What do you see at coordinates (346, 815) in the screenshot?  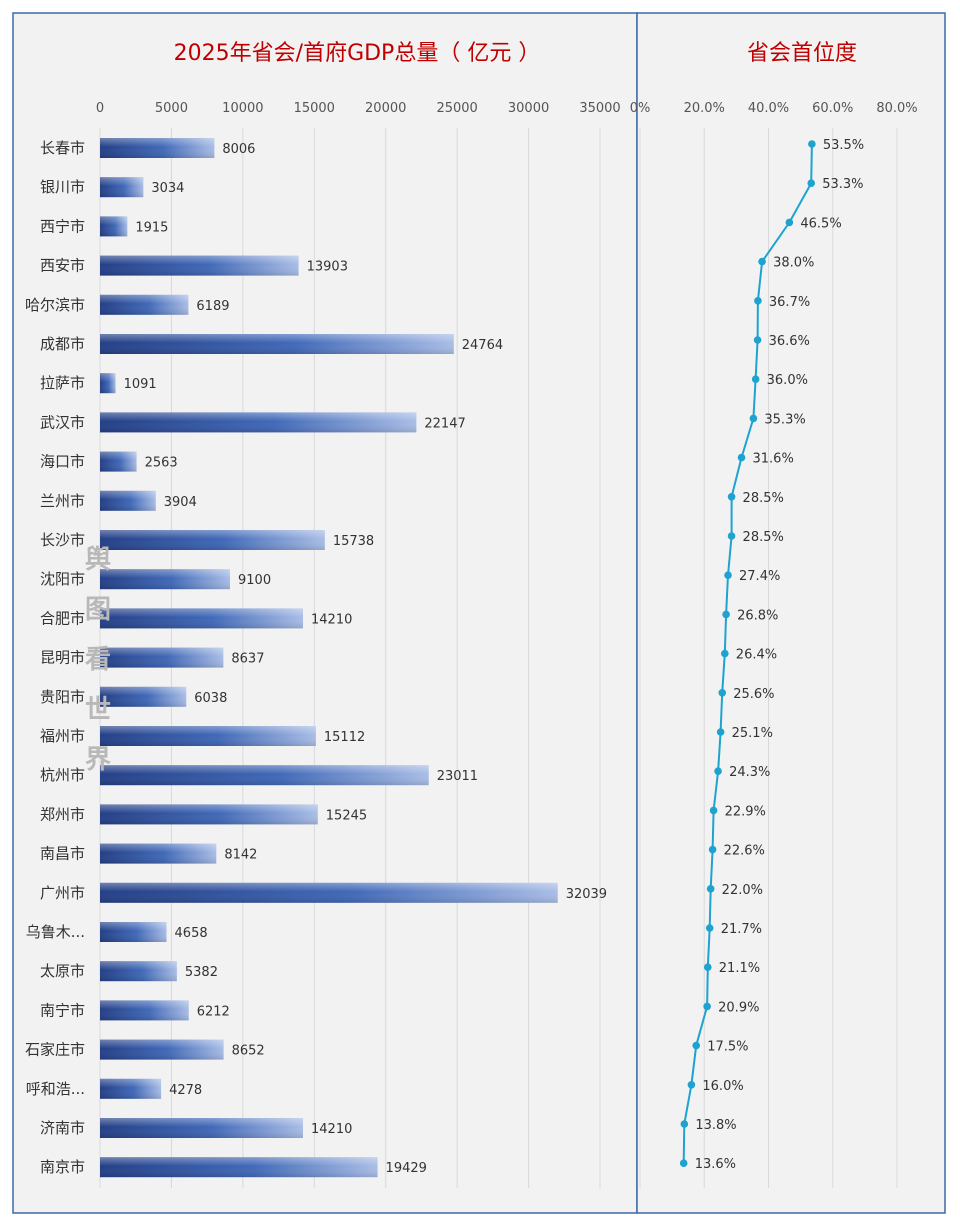 I see `bar-value-label: 15245` at bounding box center [346, 815].